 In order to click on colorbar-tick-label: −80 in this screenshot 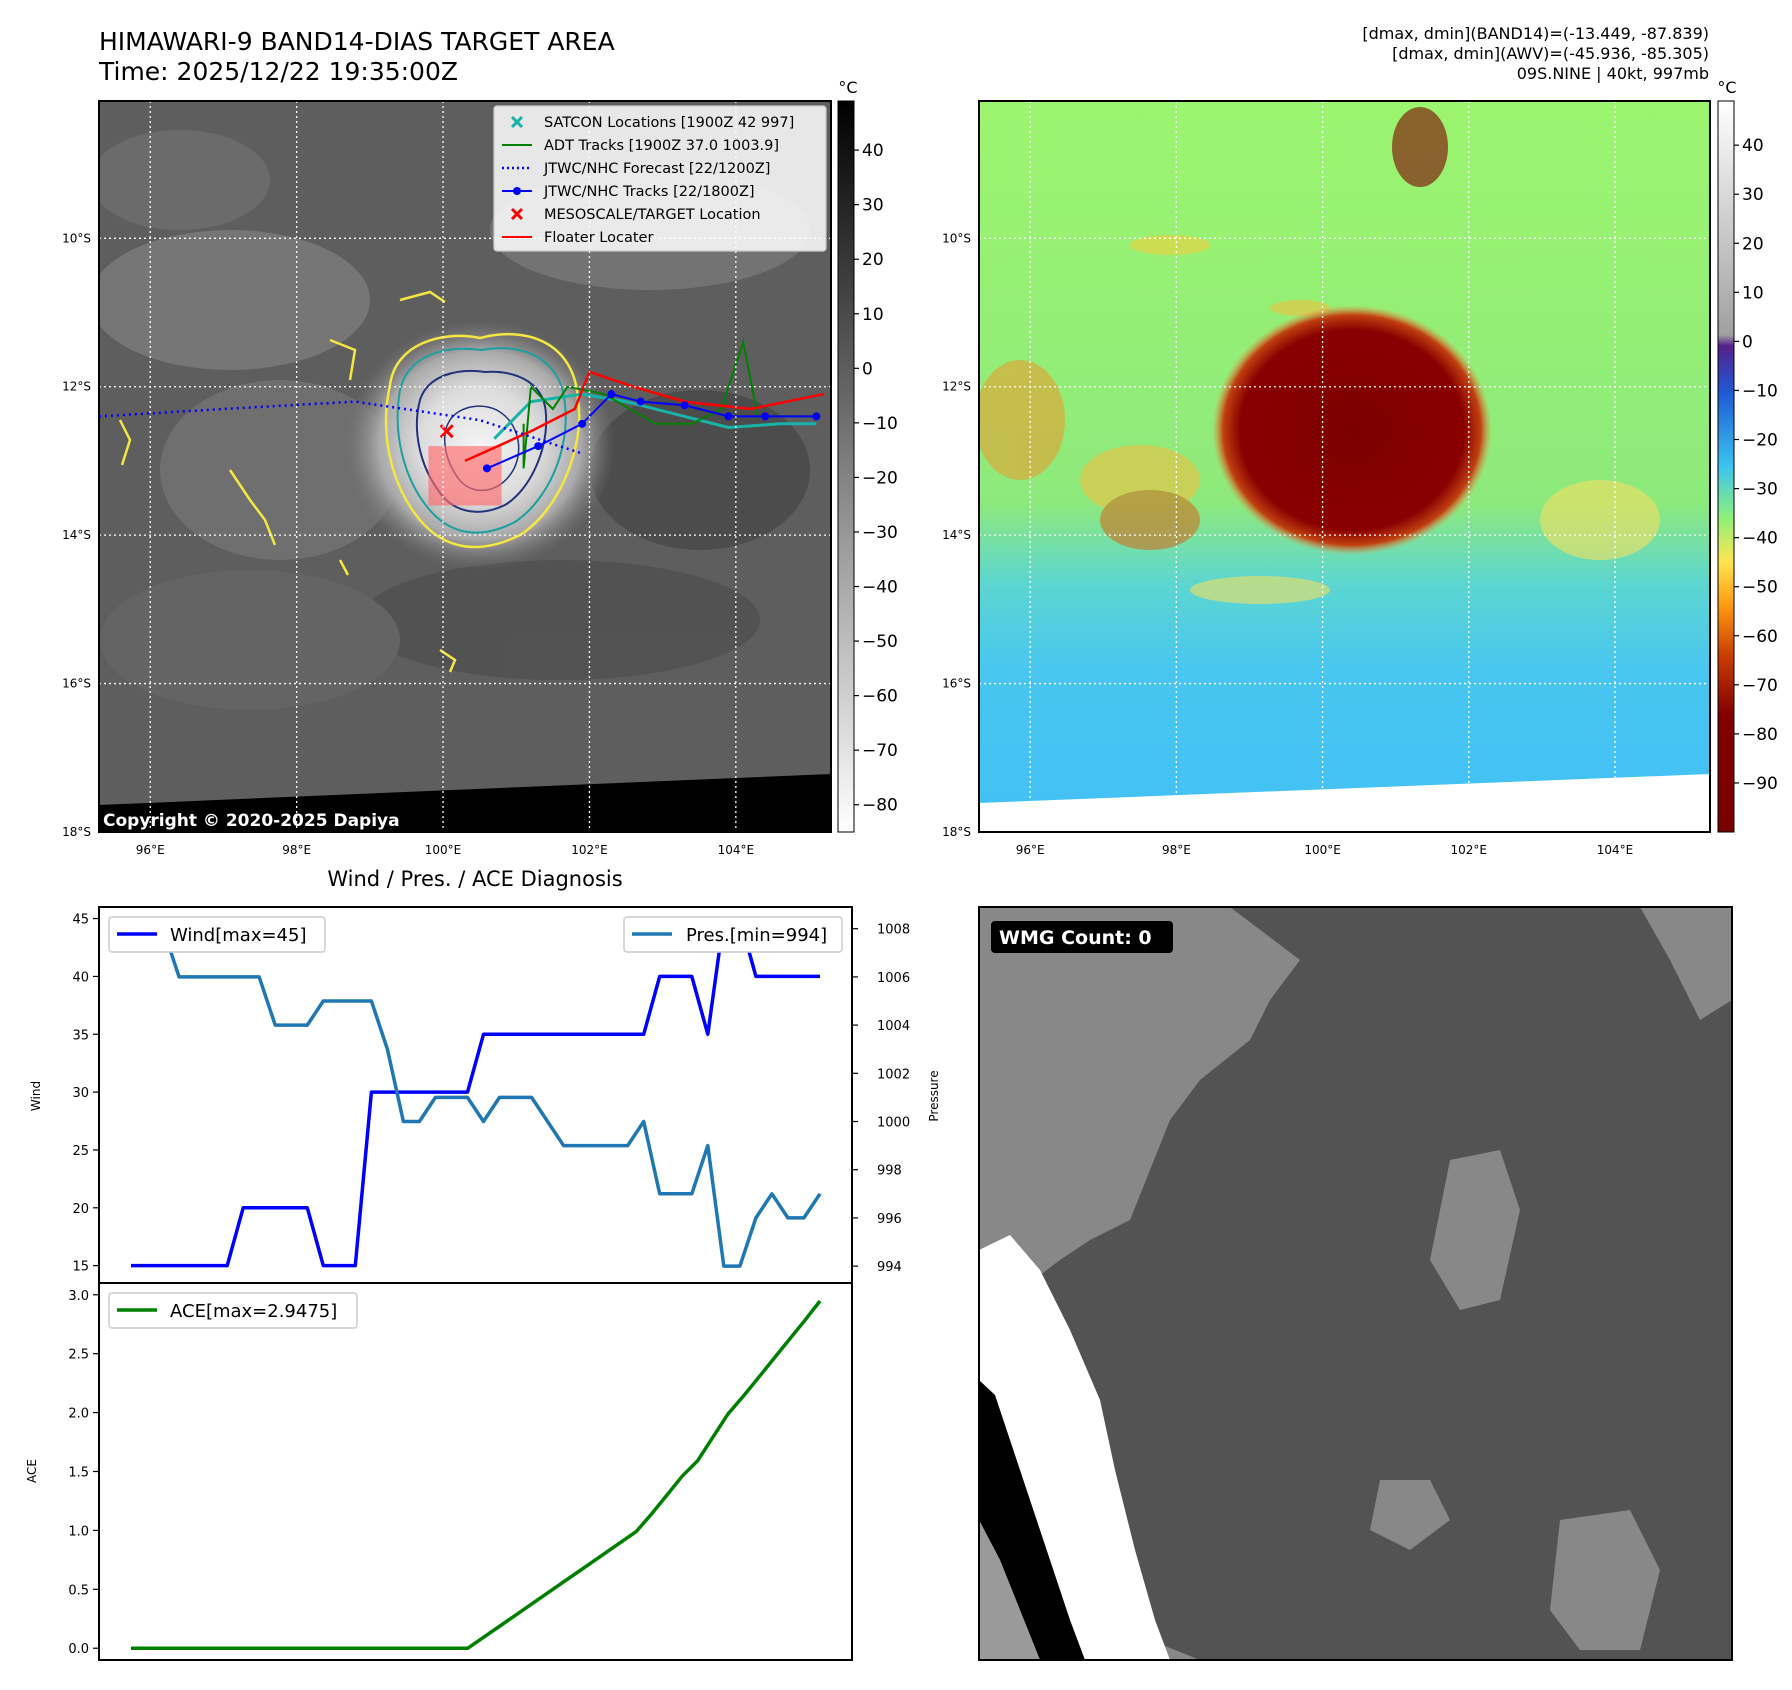, I will do `click(1760, 735)`.